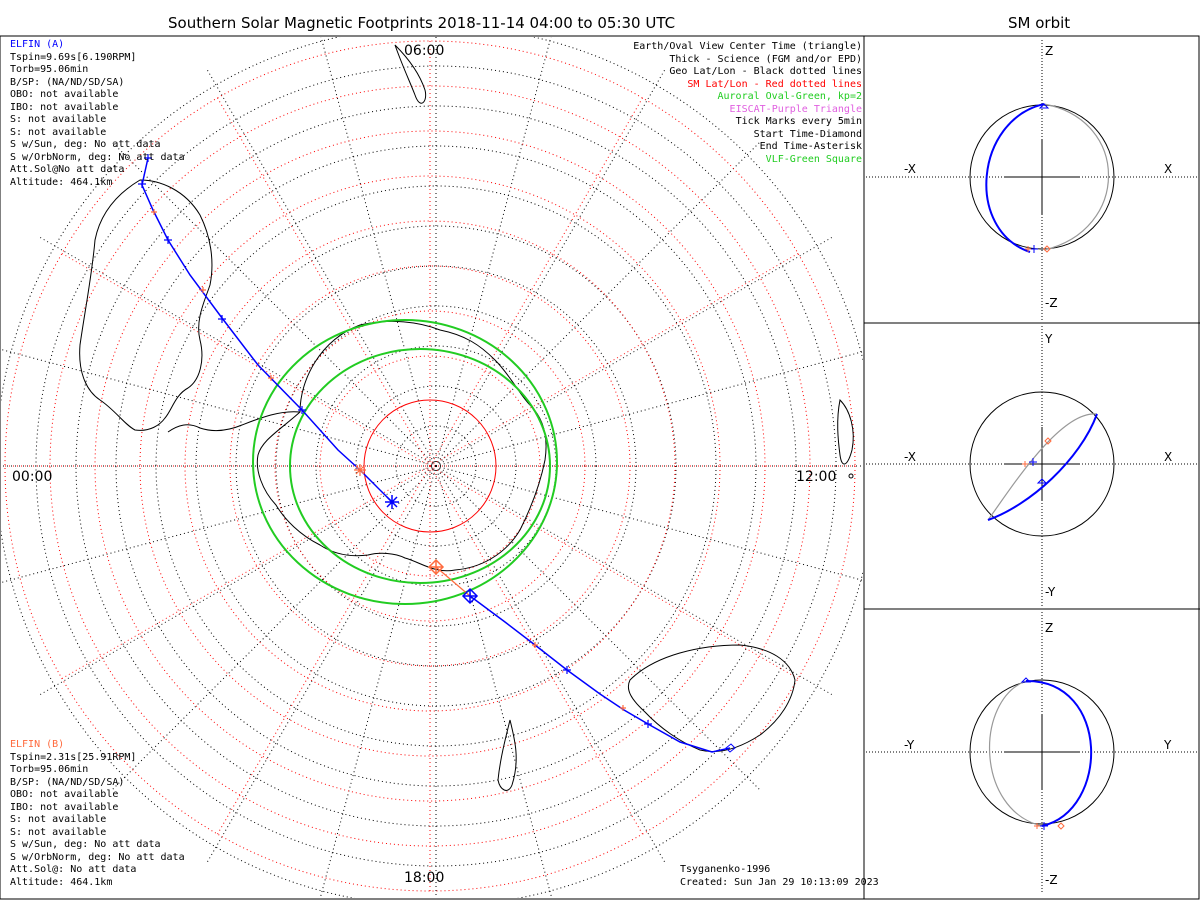  I want to click on elfin-a-line: OBO: not available, so click(64, 94).